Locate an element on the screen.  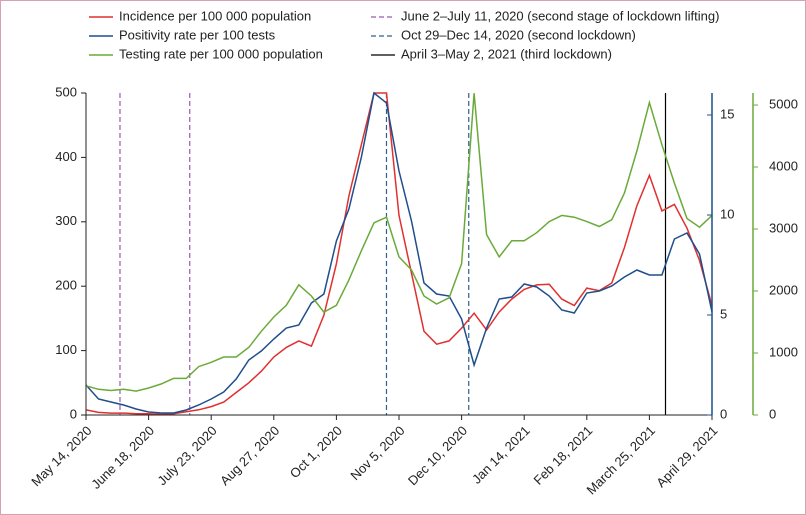
y3-tick-label: 4000 is located at coordinates (783, 165).